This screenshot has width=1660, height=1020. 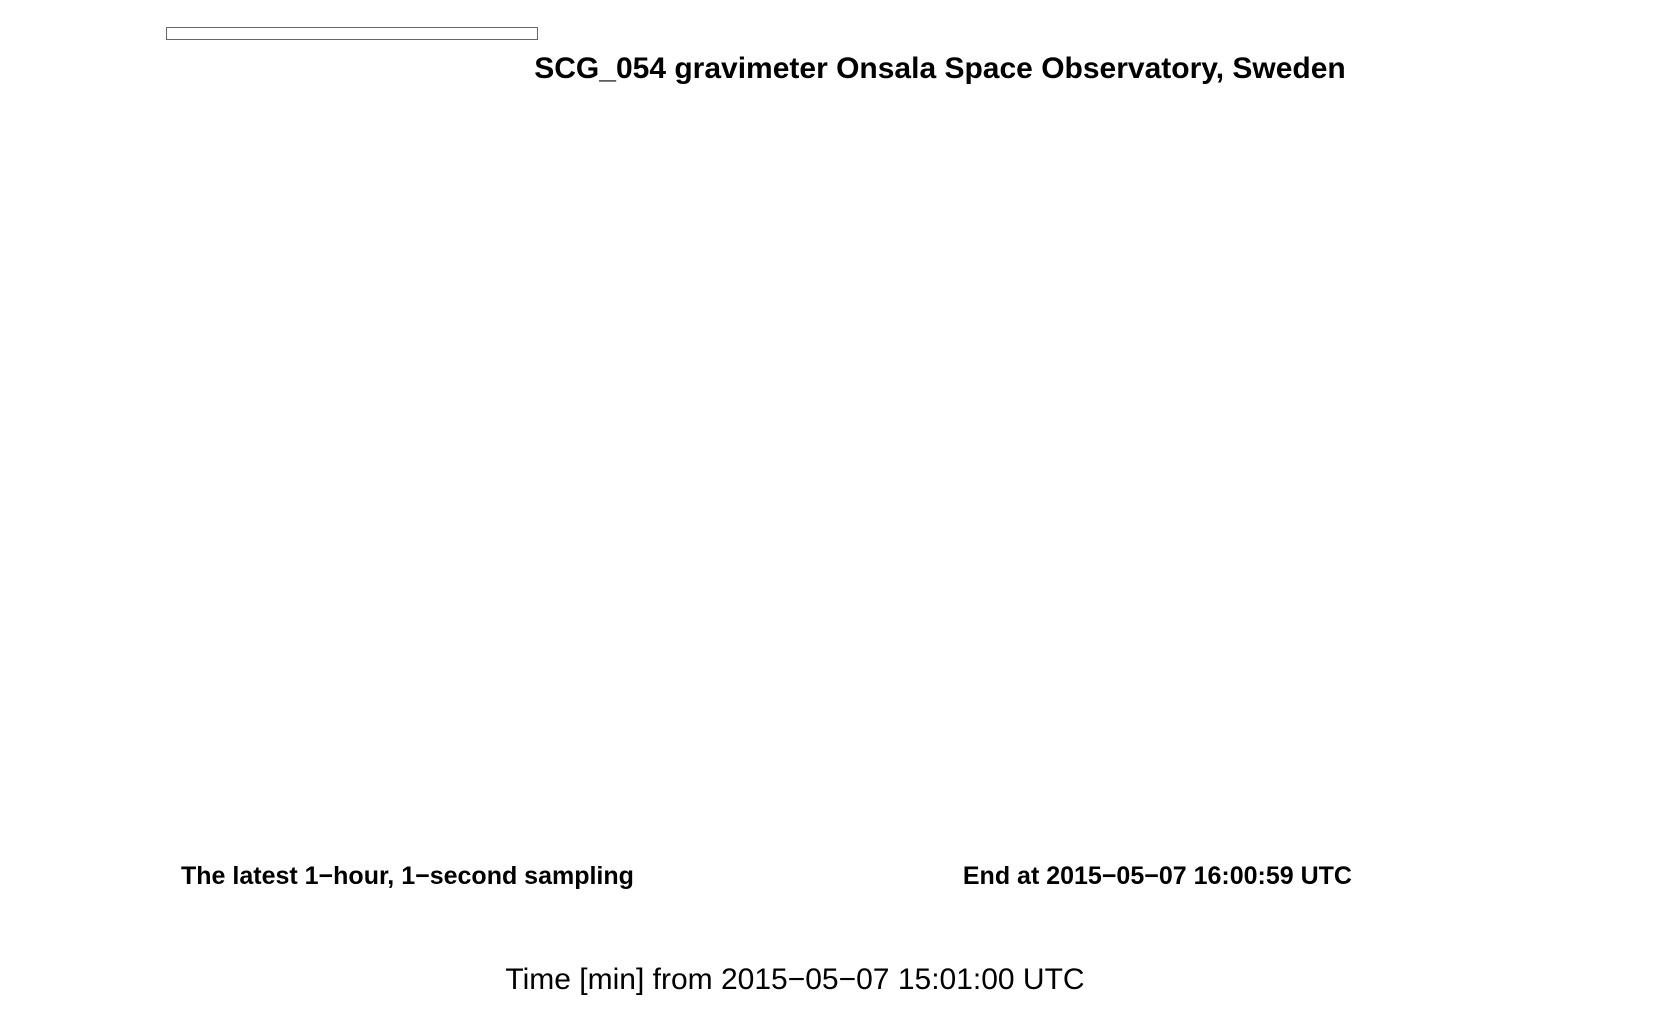 I want to click on sampling-annotation: The latest 1−hour, 1−second sampling, so click(x=407, y=876).